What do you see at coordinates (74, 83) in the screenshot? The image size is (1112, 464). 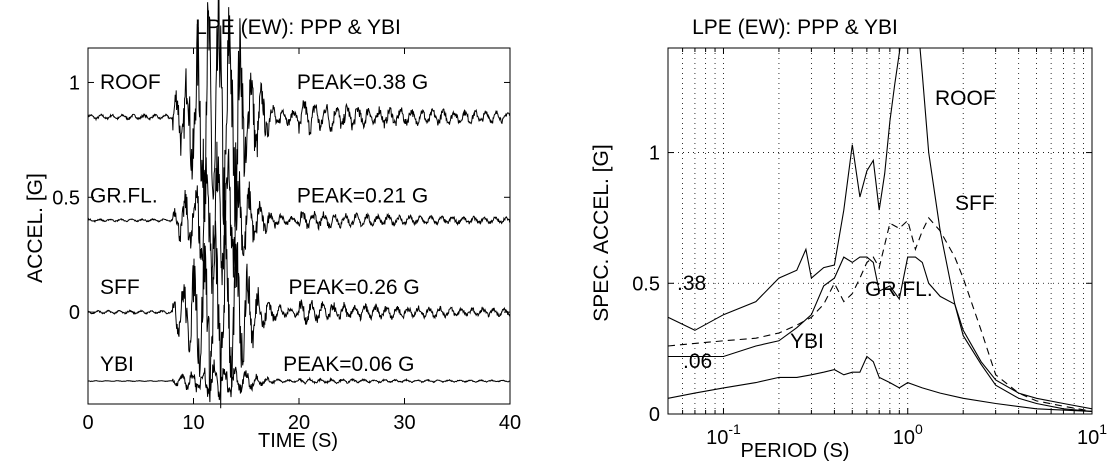 I see `left-y-tick-label: 1` at bounding box center [74, 83].